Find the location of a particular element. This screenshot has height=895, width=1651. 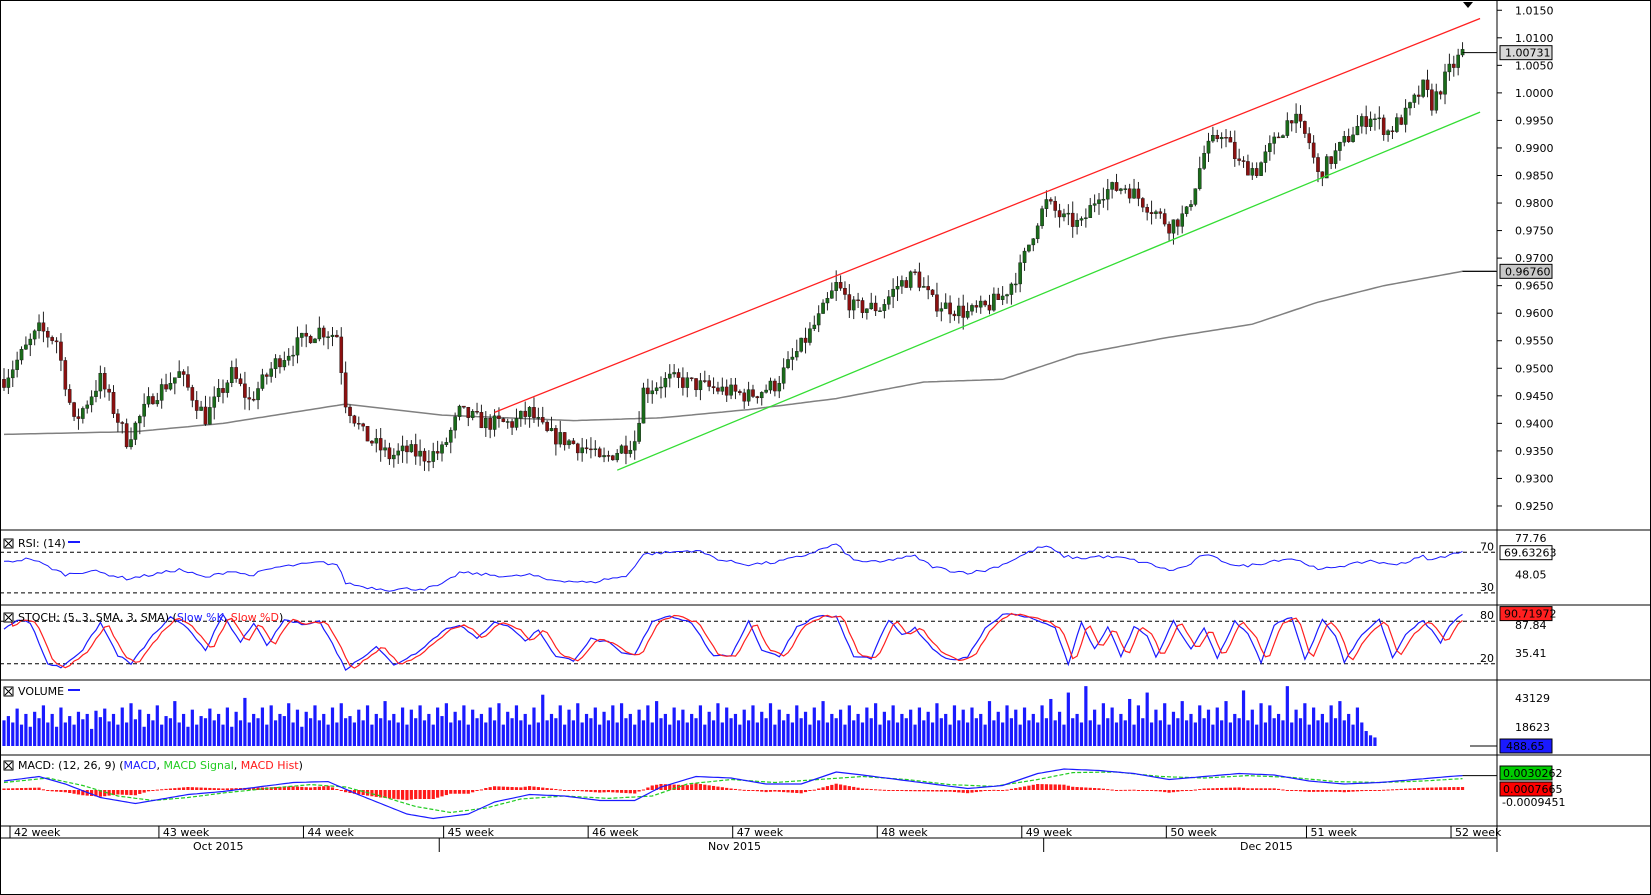

rsi-line is located at coordinates (733, 567).